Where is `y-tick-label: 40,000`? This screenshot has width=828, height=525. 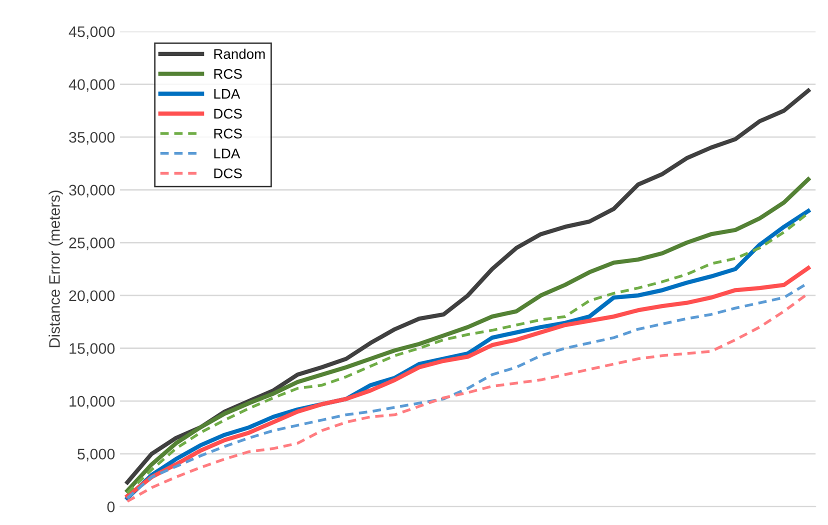 y-tick-label: 40,000 is located at coordinates (91, 85).